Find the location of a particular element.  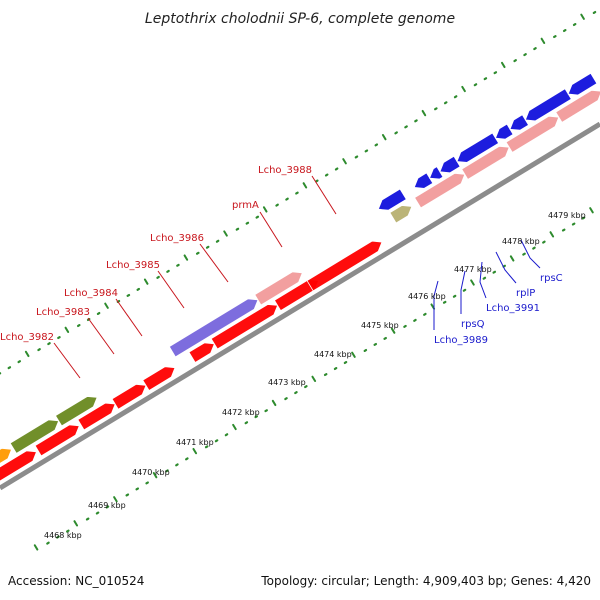

kbp-tick-label: 4471 kbp is located at coordinates (195, 442).